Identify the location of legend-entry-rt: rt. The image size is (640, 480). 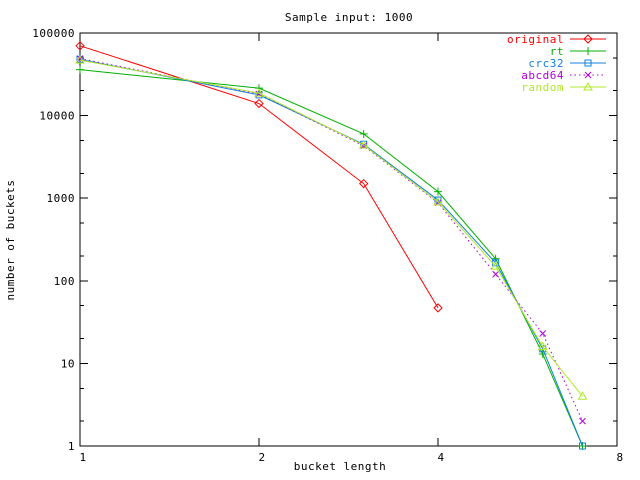
(578, 51).